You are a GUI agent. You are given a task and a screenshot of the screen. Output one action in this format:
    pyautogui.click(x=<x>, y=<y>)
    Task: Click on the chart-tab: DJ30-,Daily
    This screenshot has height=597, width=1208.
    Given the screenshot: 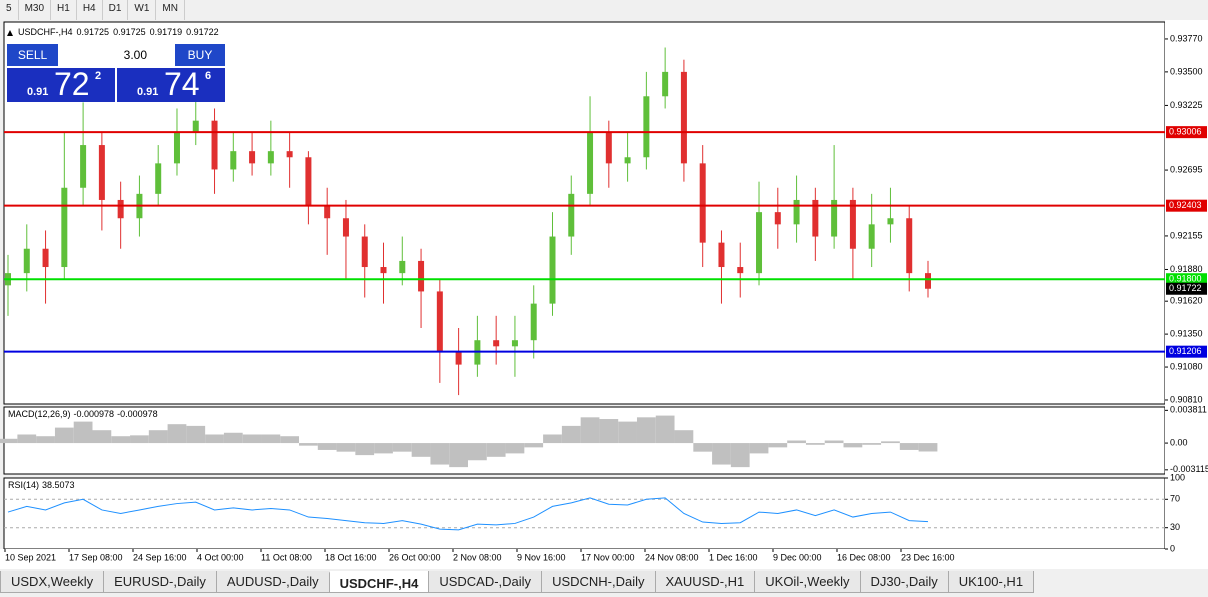 What is the action you would take?
    pyautogui.click(x=904, y=582)
    